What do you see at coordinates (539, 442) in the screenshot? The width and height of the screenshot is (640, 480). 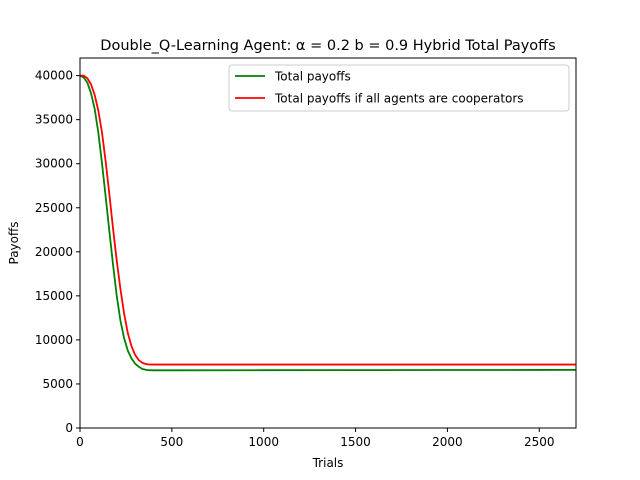 I see `x-tick-label: 2500` at bounding box center [539, 442].